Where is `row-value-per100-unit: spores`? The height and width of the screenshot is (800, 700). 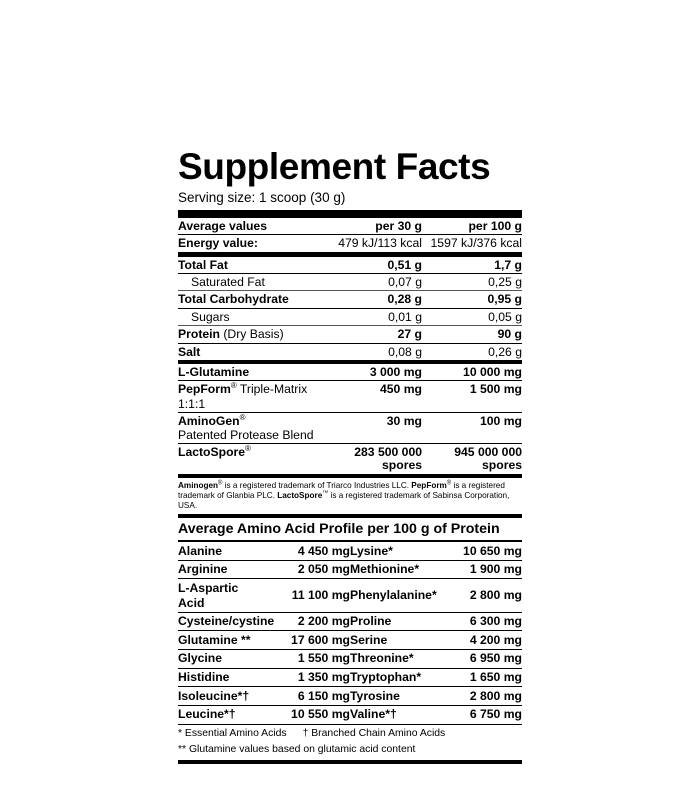
row-value-per100-unit: spores is located at coordinates (502, 465).